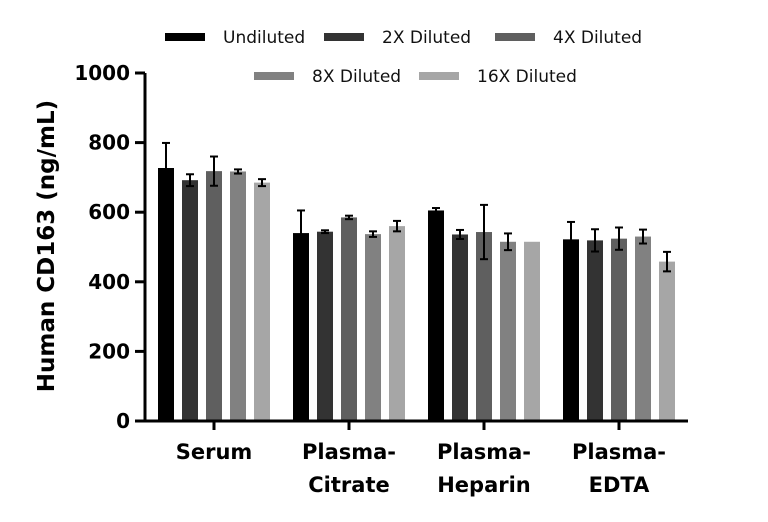 This screenshot has width=768, height=522. I want to click on legend-label: Undiluted, so click(264, 38).